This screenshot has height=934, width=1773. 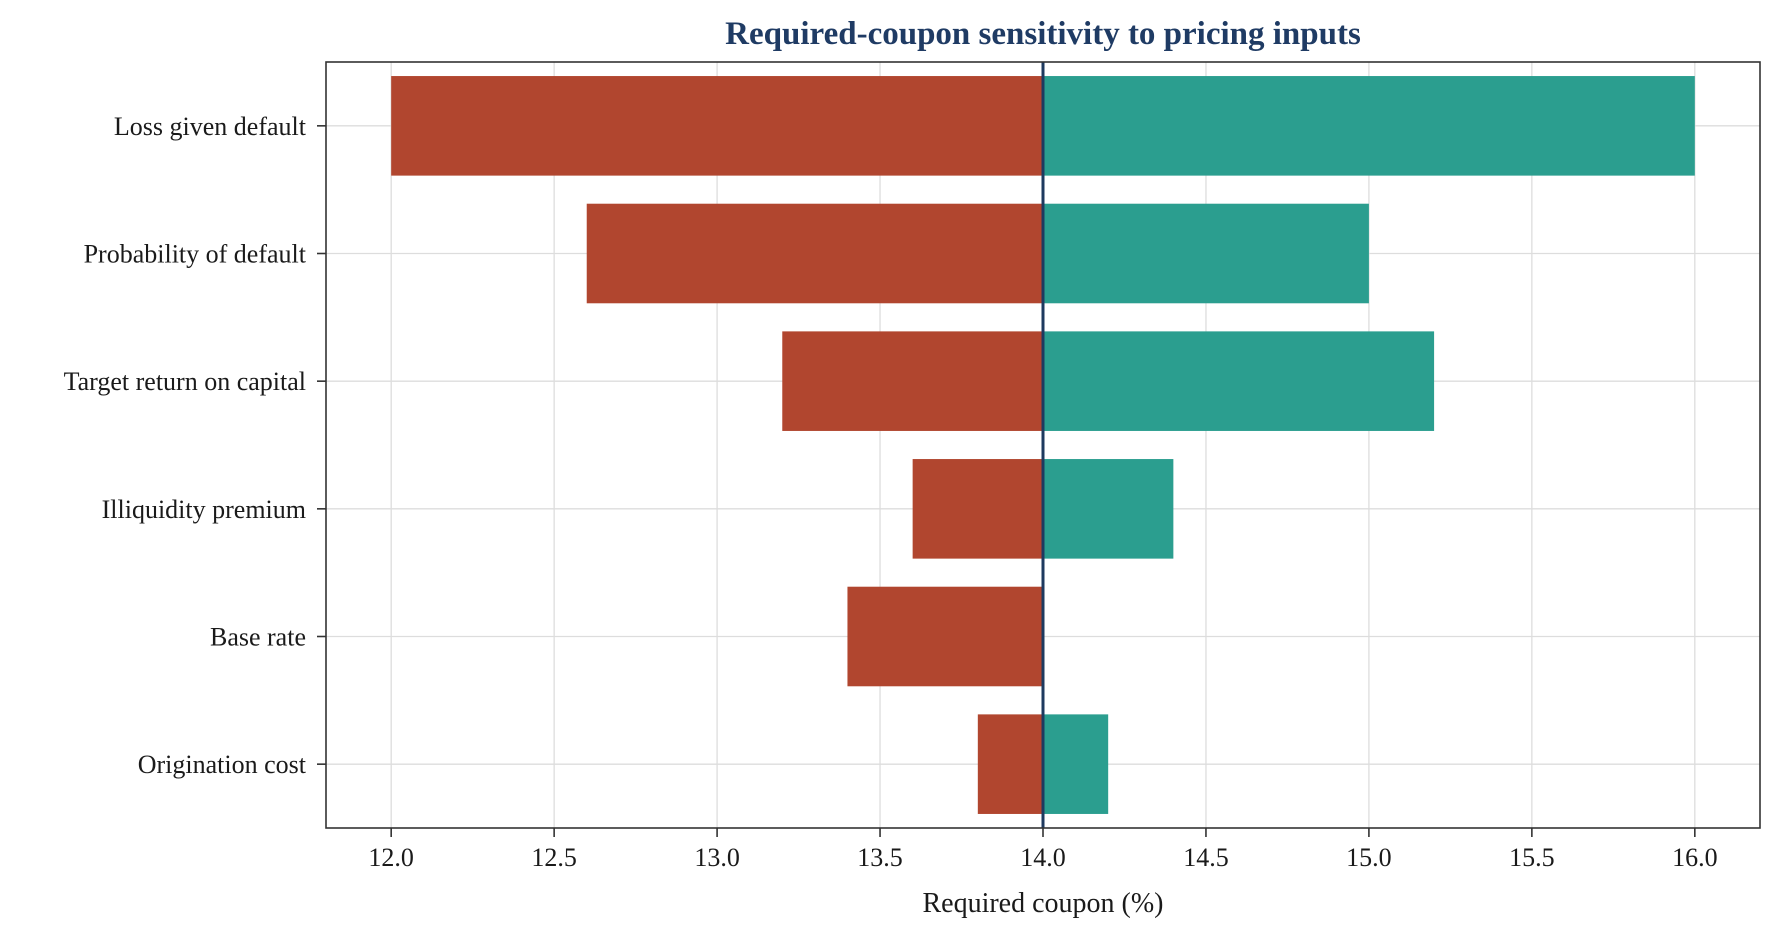 I want to click on y-tick-label-1: Probability of default, so click(x=195, y=254).